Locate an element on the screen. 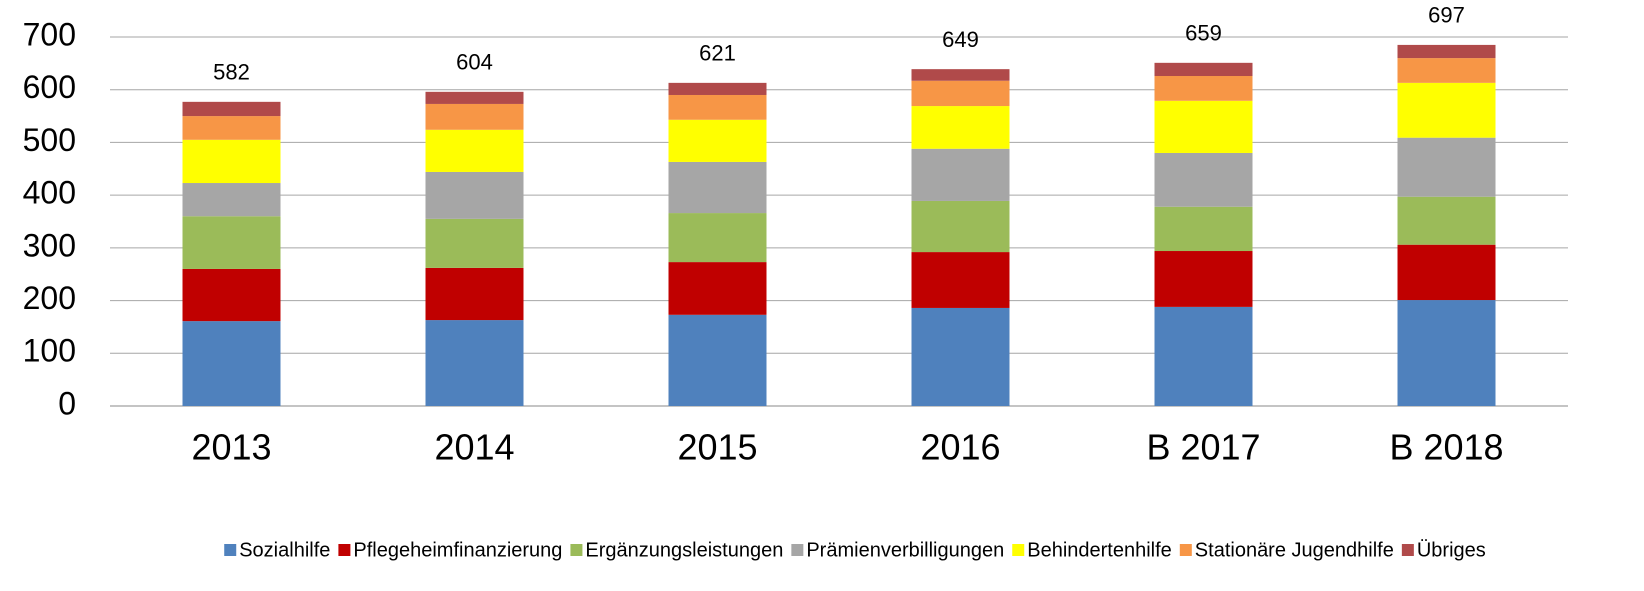 The width and height of the screenshot is (1644, 591). legend-label: Sozialhilfe is located at coordinates (284, 550).